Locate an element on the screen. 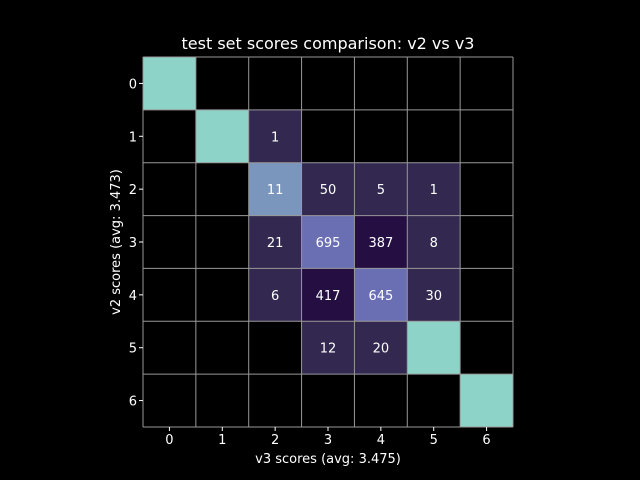 This screenshot has height=480, width=640. cell-value-label: 12 is located at coordinates (328, 349).